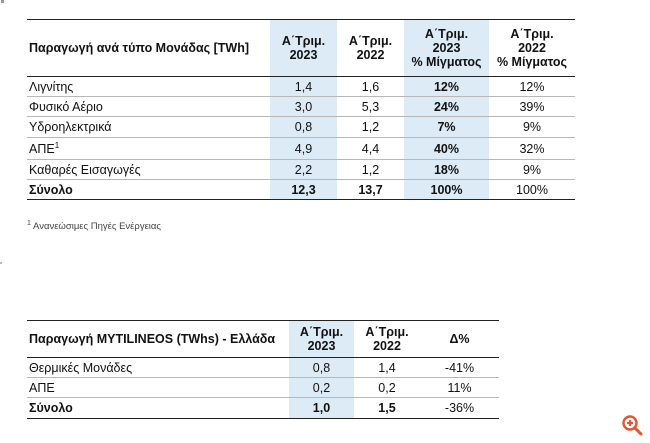 The image size is (650, 443). What do you see at coordinates (446, 148) in the screenshot?
I see `cell-value: 40%` at bounding box center [446, 148].